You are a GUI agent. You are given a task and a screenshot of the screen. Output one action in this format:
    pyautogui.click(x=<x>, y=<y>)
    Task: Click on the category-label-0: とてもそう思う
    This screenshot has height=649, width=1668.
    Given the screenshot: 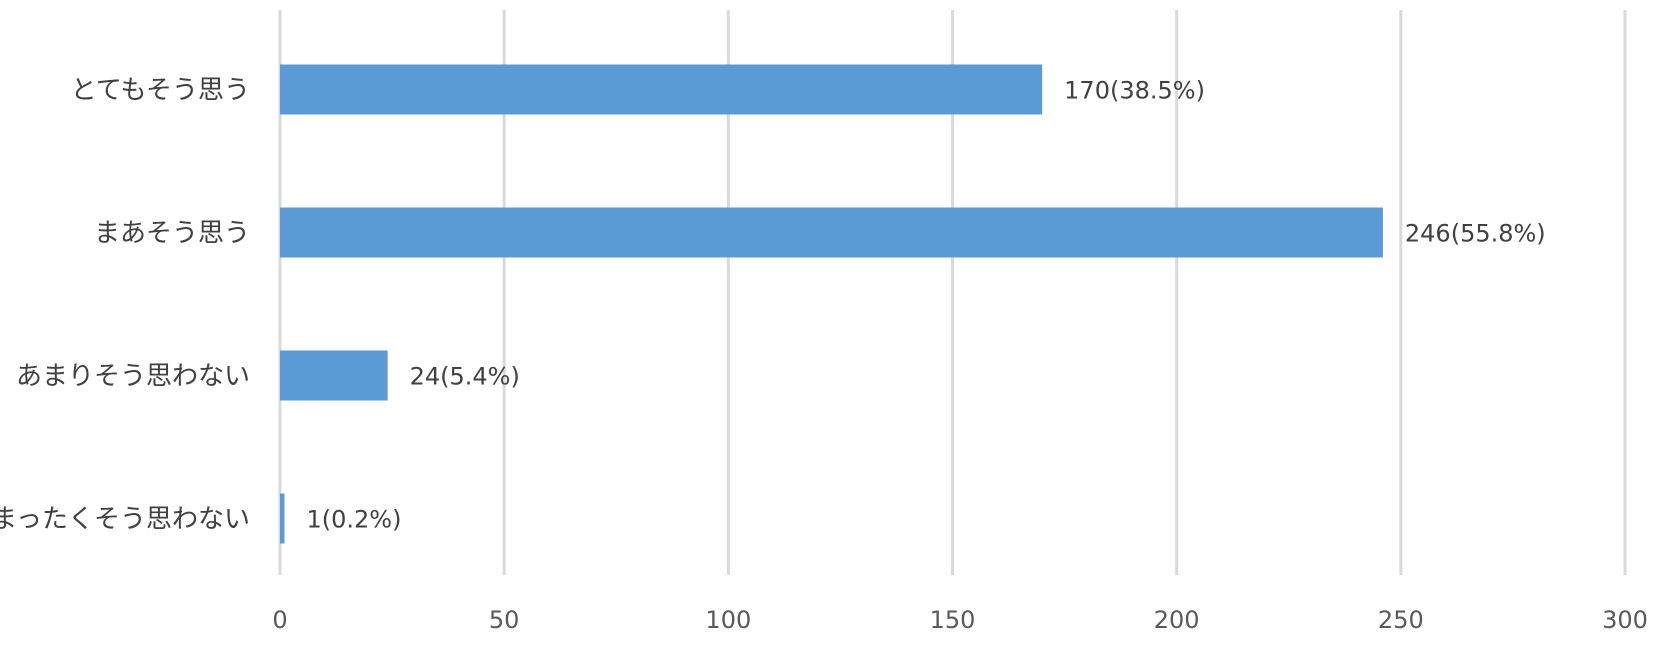 What is the action you would take?
    pyautogui.click(x=160, y=91)
    